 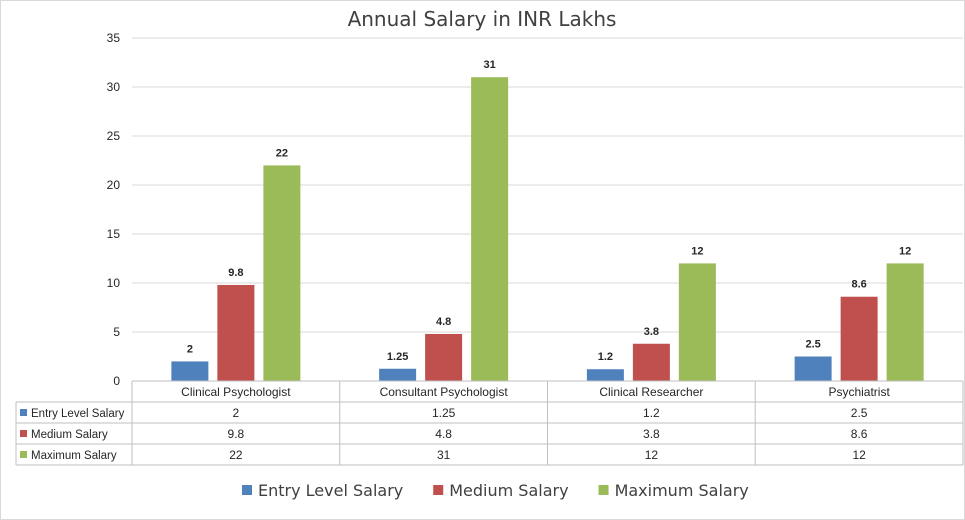 What do you see at coordinates (603, 490) in the screenshot?
I see `legend-swatch-maximum-salary` at bounding box center [603, 490].